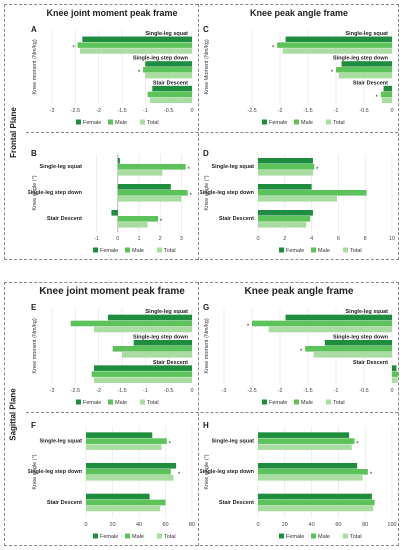  Describe the element at coordinates (298, 199) in the screenshot. I see `bar-d-single-leg-step-down-total` at that location.